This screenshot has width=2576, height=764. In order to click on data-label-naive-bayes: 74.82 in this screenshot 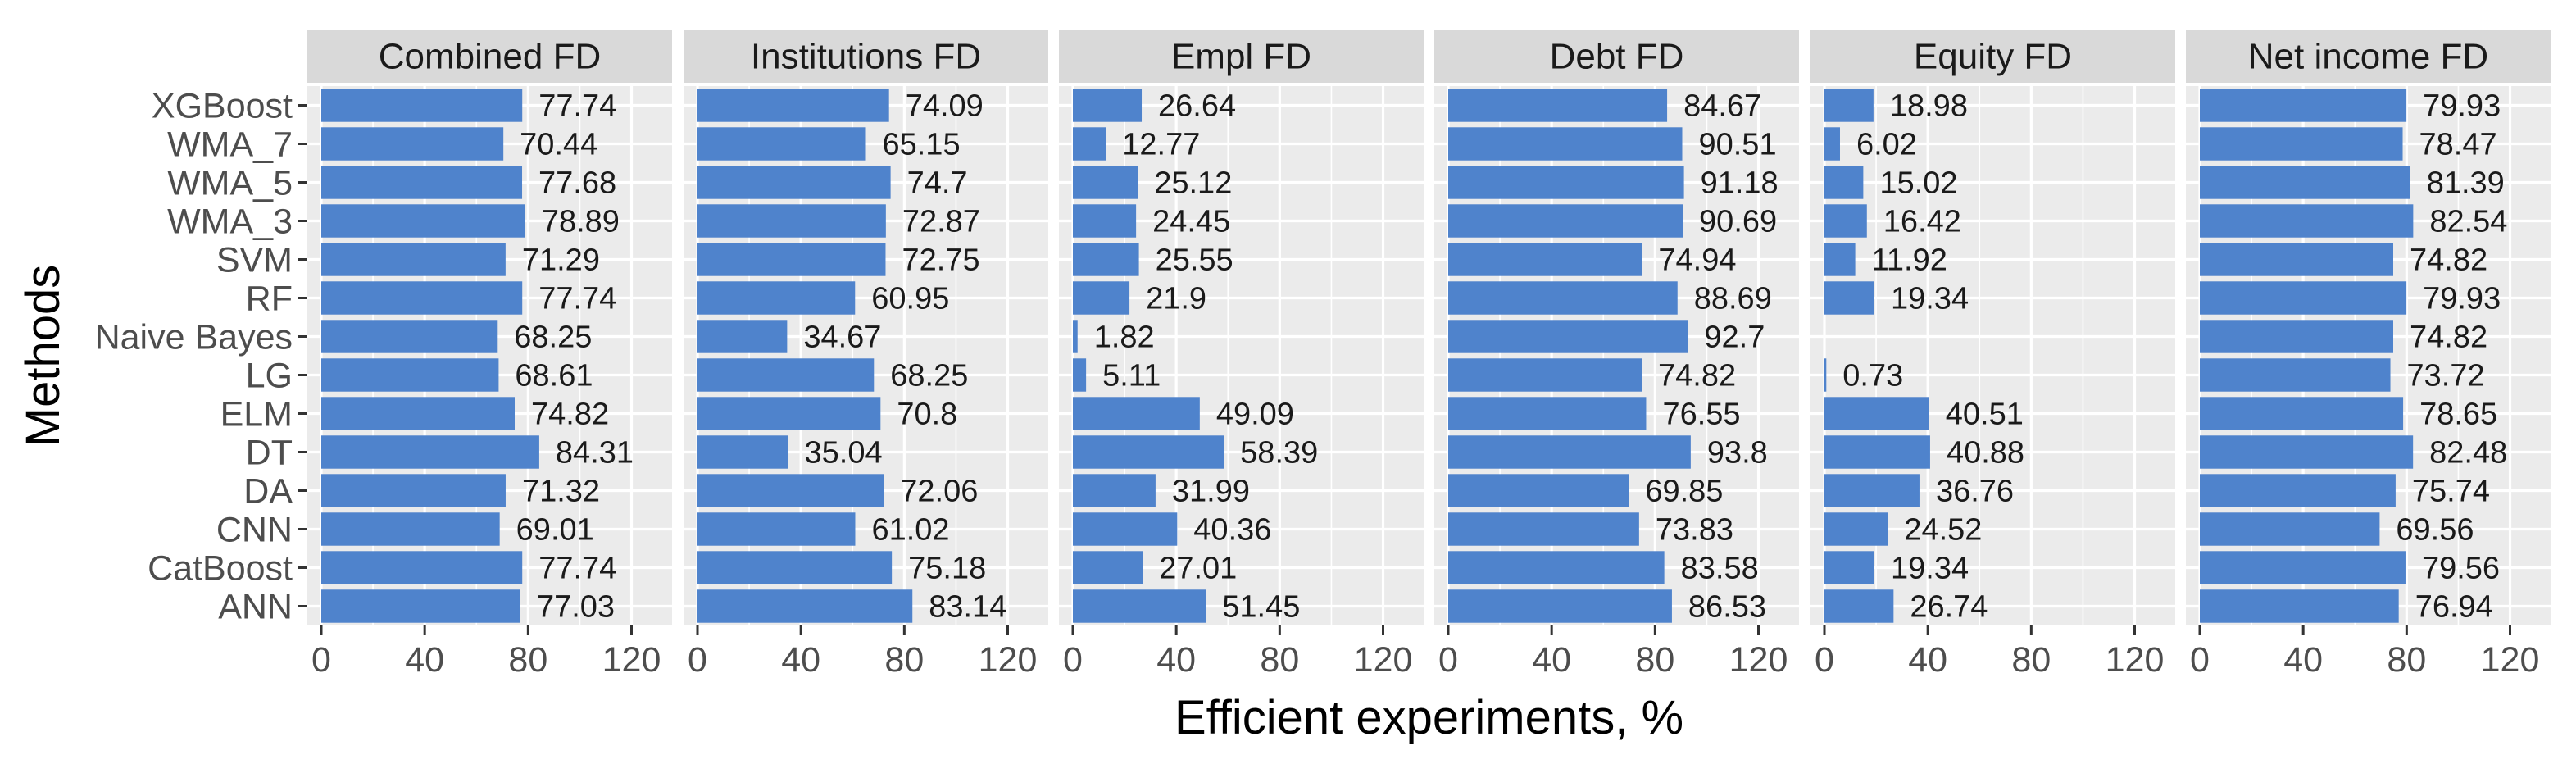, I will do `click(2448, 338)`.